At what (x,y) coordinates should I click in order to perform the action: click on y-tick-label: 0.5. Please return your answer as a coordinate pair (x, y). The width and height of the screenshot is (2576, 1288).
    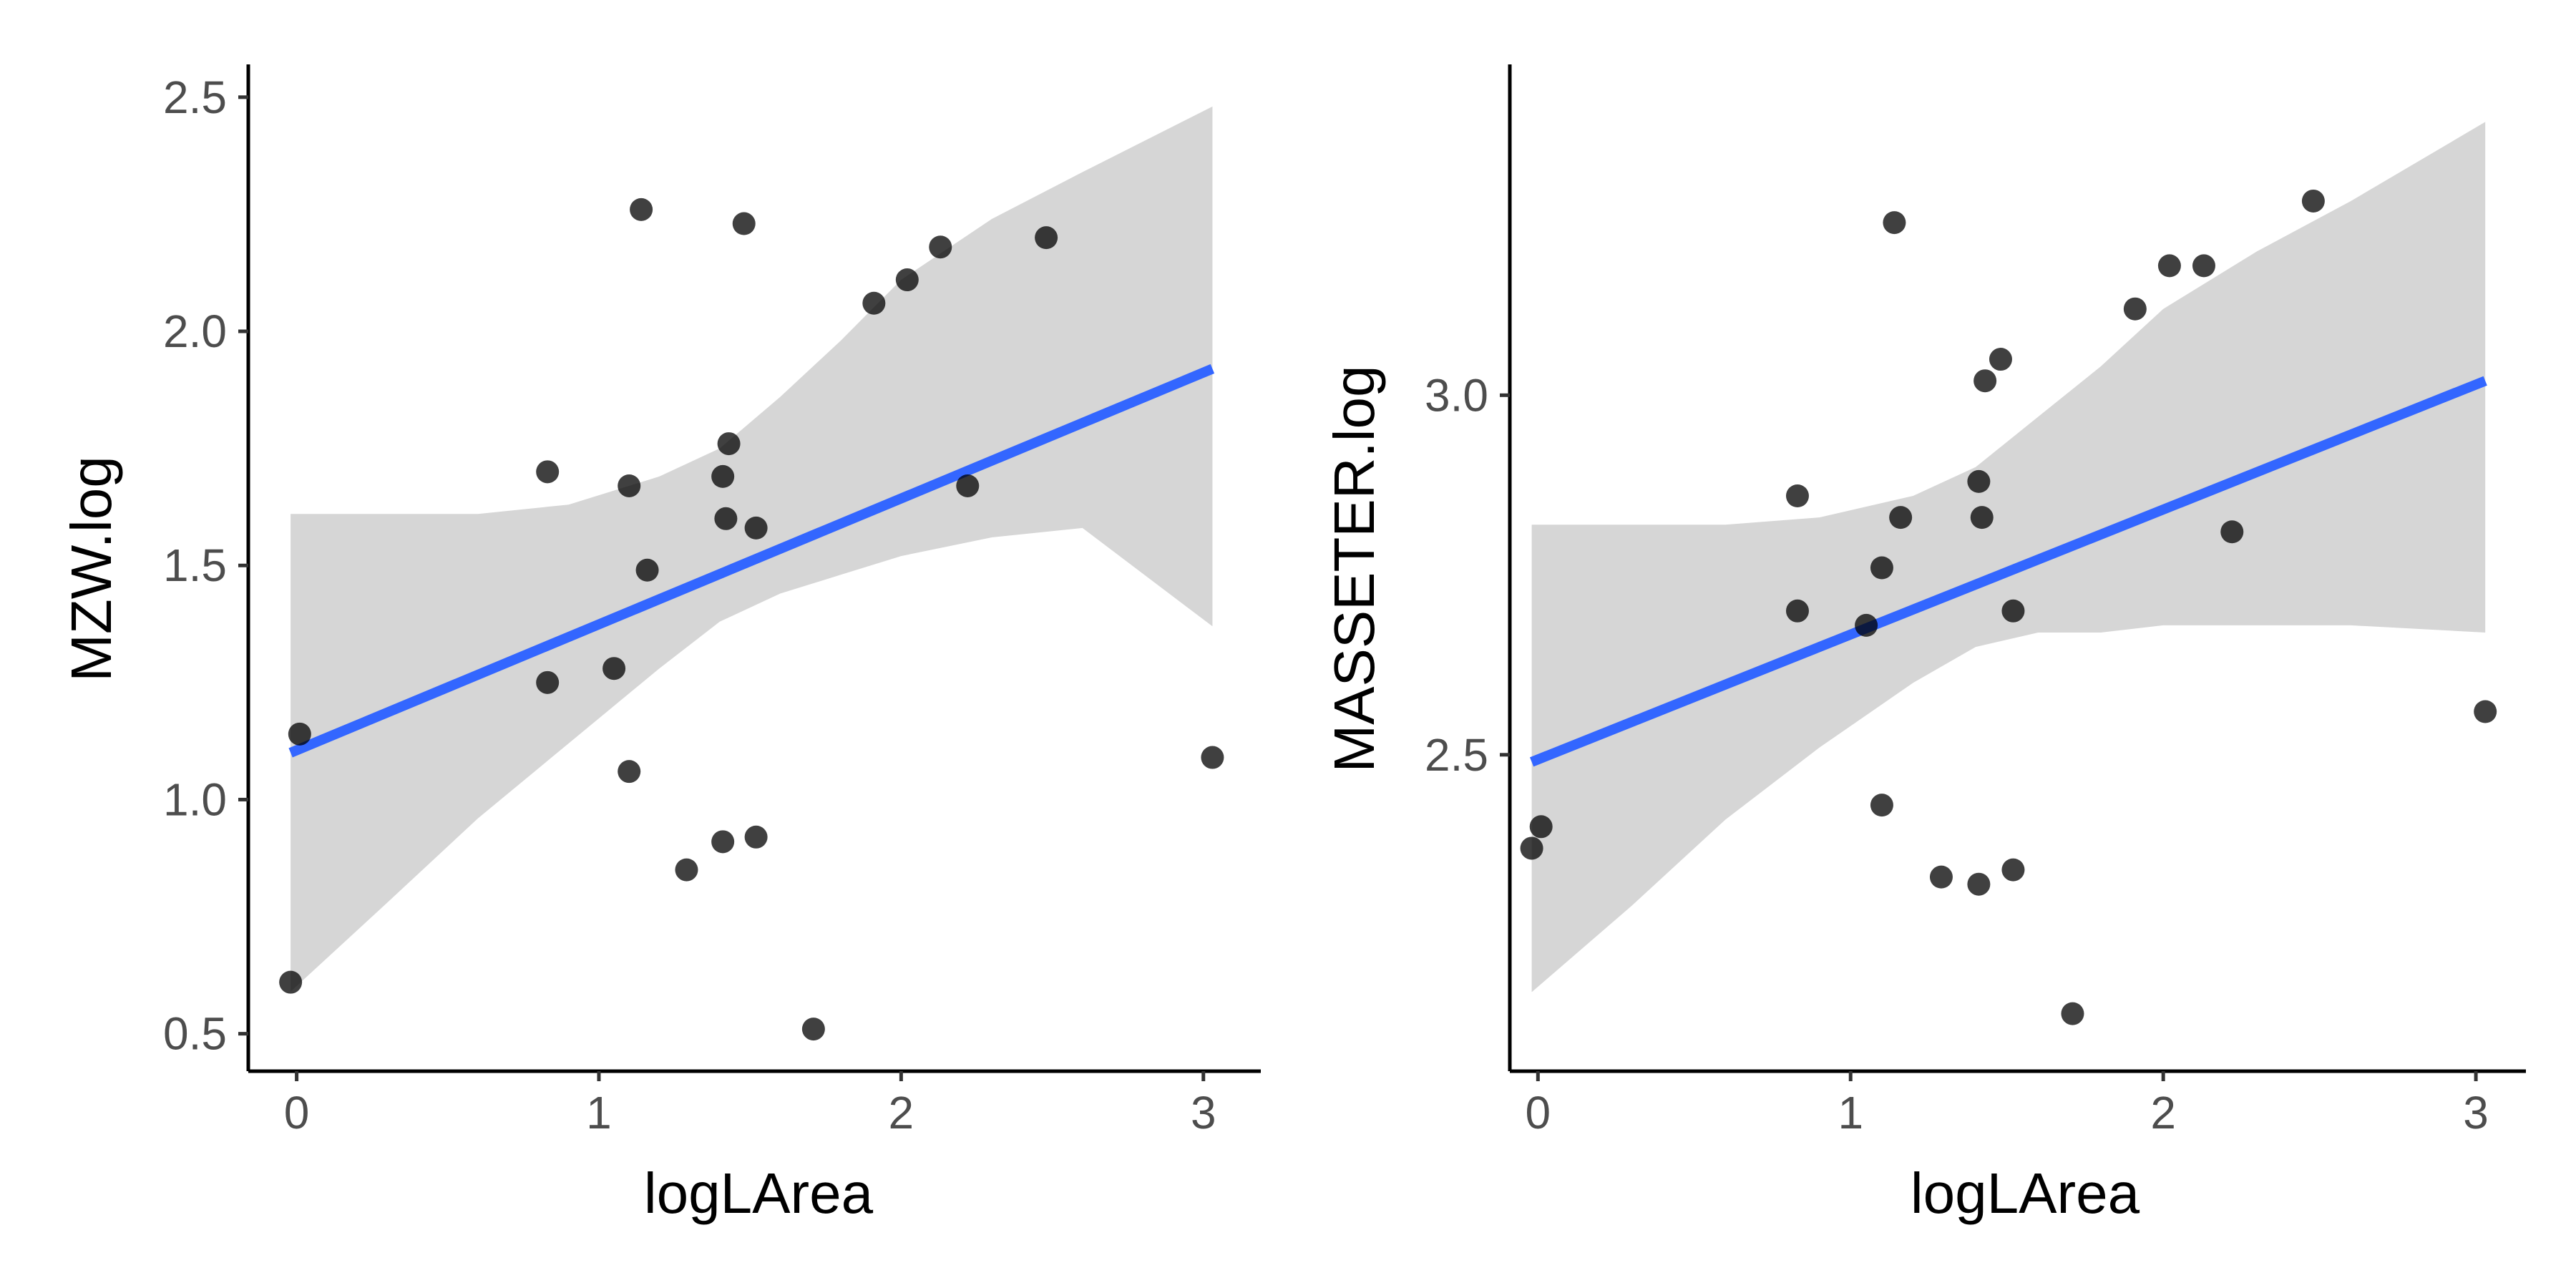
    Looking at the image, I should click on (195, 1034).